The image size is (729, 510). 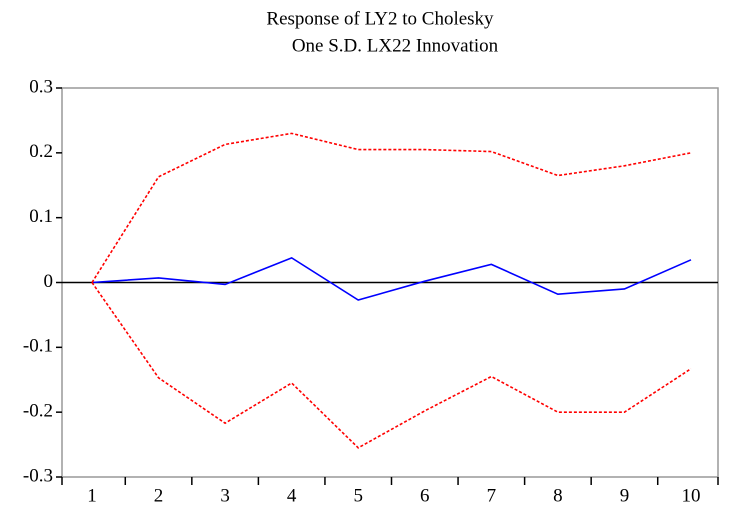 What do you see at coordinates (625, 495) in the screenshot?
I see `x-tick-label: 9` at bounding box center [625, 495].